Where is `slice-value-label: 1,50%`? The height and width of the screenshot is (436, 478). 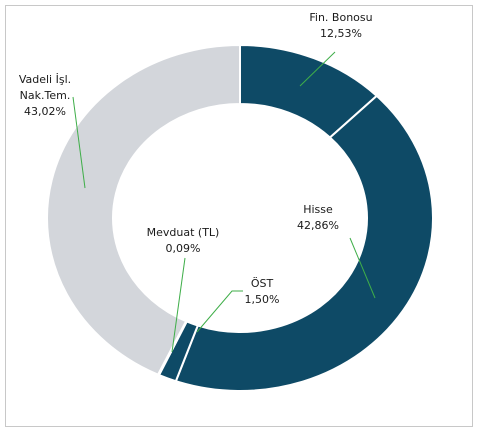
slice-value-label: 1,50% is located at coordinates (262, 299).